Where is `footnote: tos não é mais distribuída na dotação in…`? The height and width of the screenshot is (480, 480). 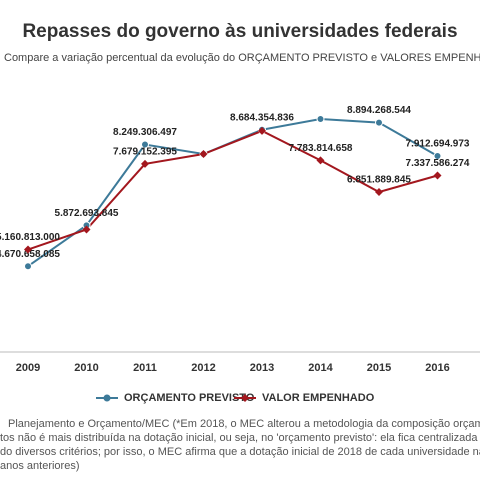
footnote: tos não é mais distribuída na dotação in… is located at coordinates (240, 438).